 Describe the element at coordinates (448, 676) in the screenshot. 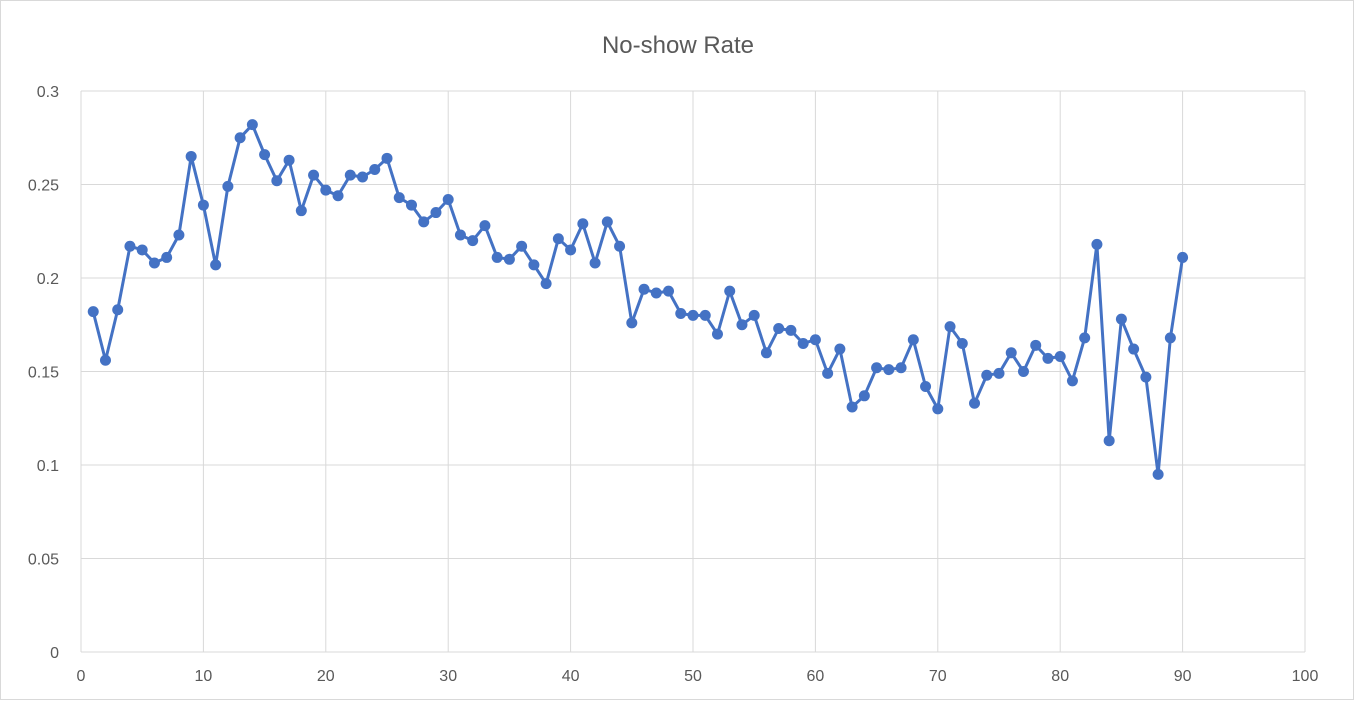

I see `x-tick-label: 30` at that location.